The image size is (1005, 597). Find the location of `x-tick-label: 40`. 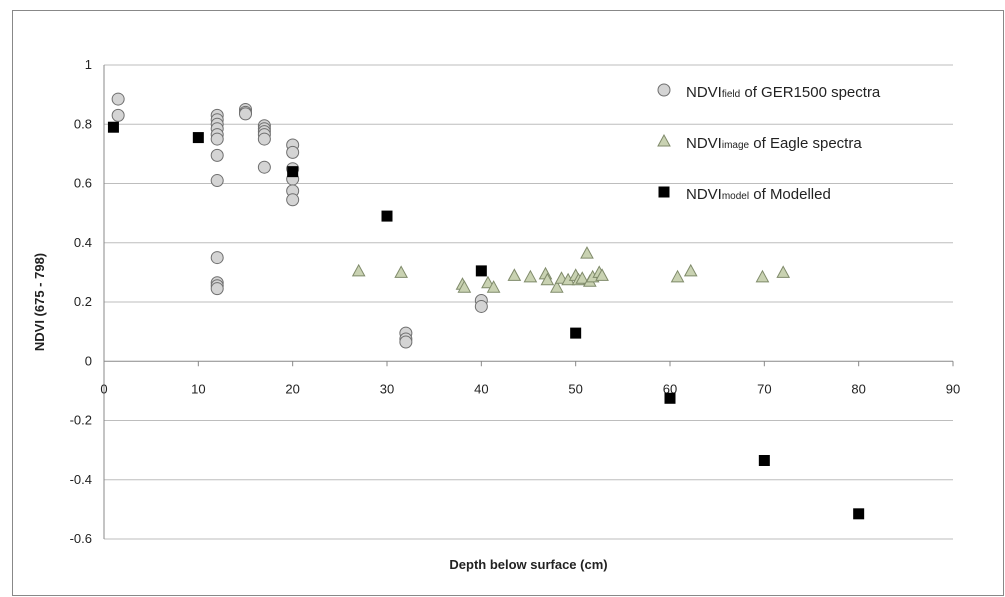

x-tick-label: 40 is located at coordinates (481, 388).